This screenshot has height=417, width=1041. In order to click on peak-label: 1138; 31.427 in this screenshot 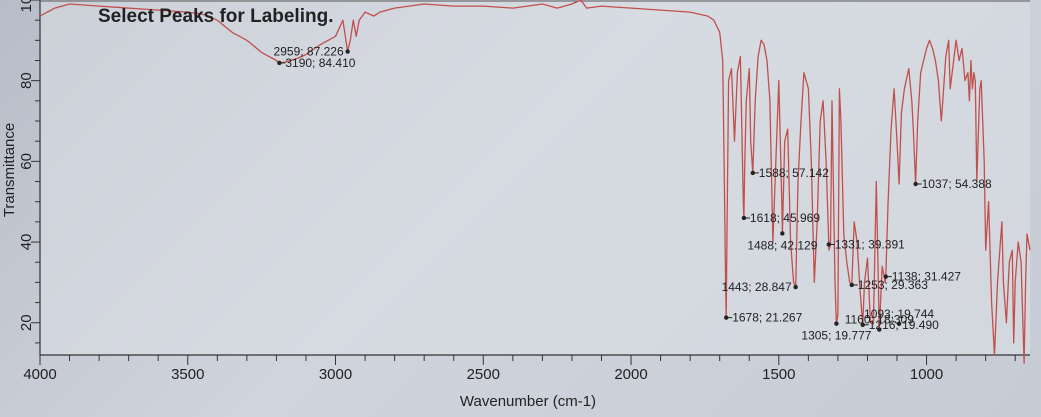, I will do `click(927, 277)`.